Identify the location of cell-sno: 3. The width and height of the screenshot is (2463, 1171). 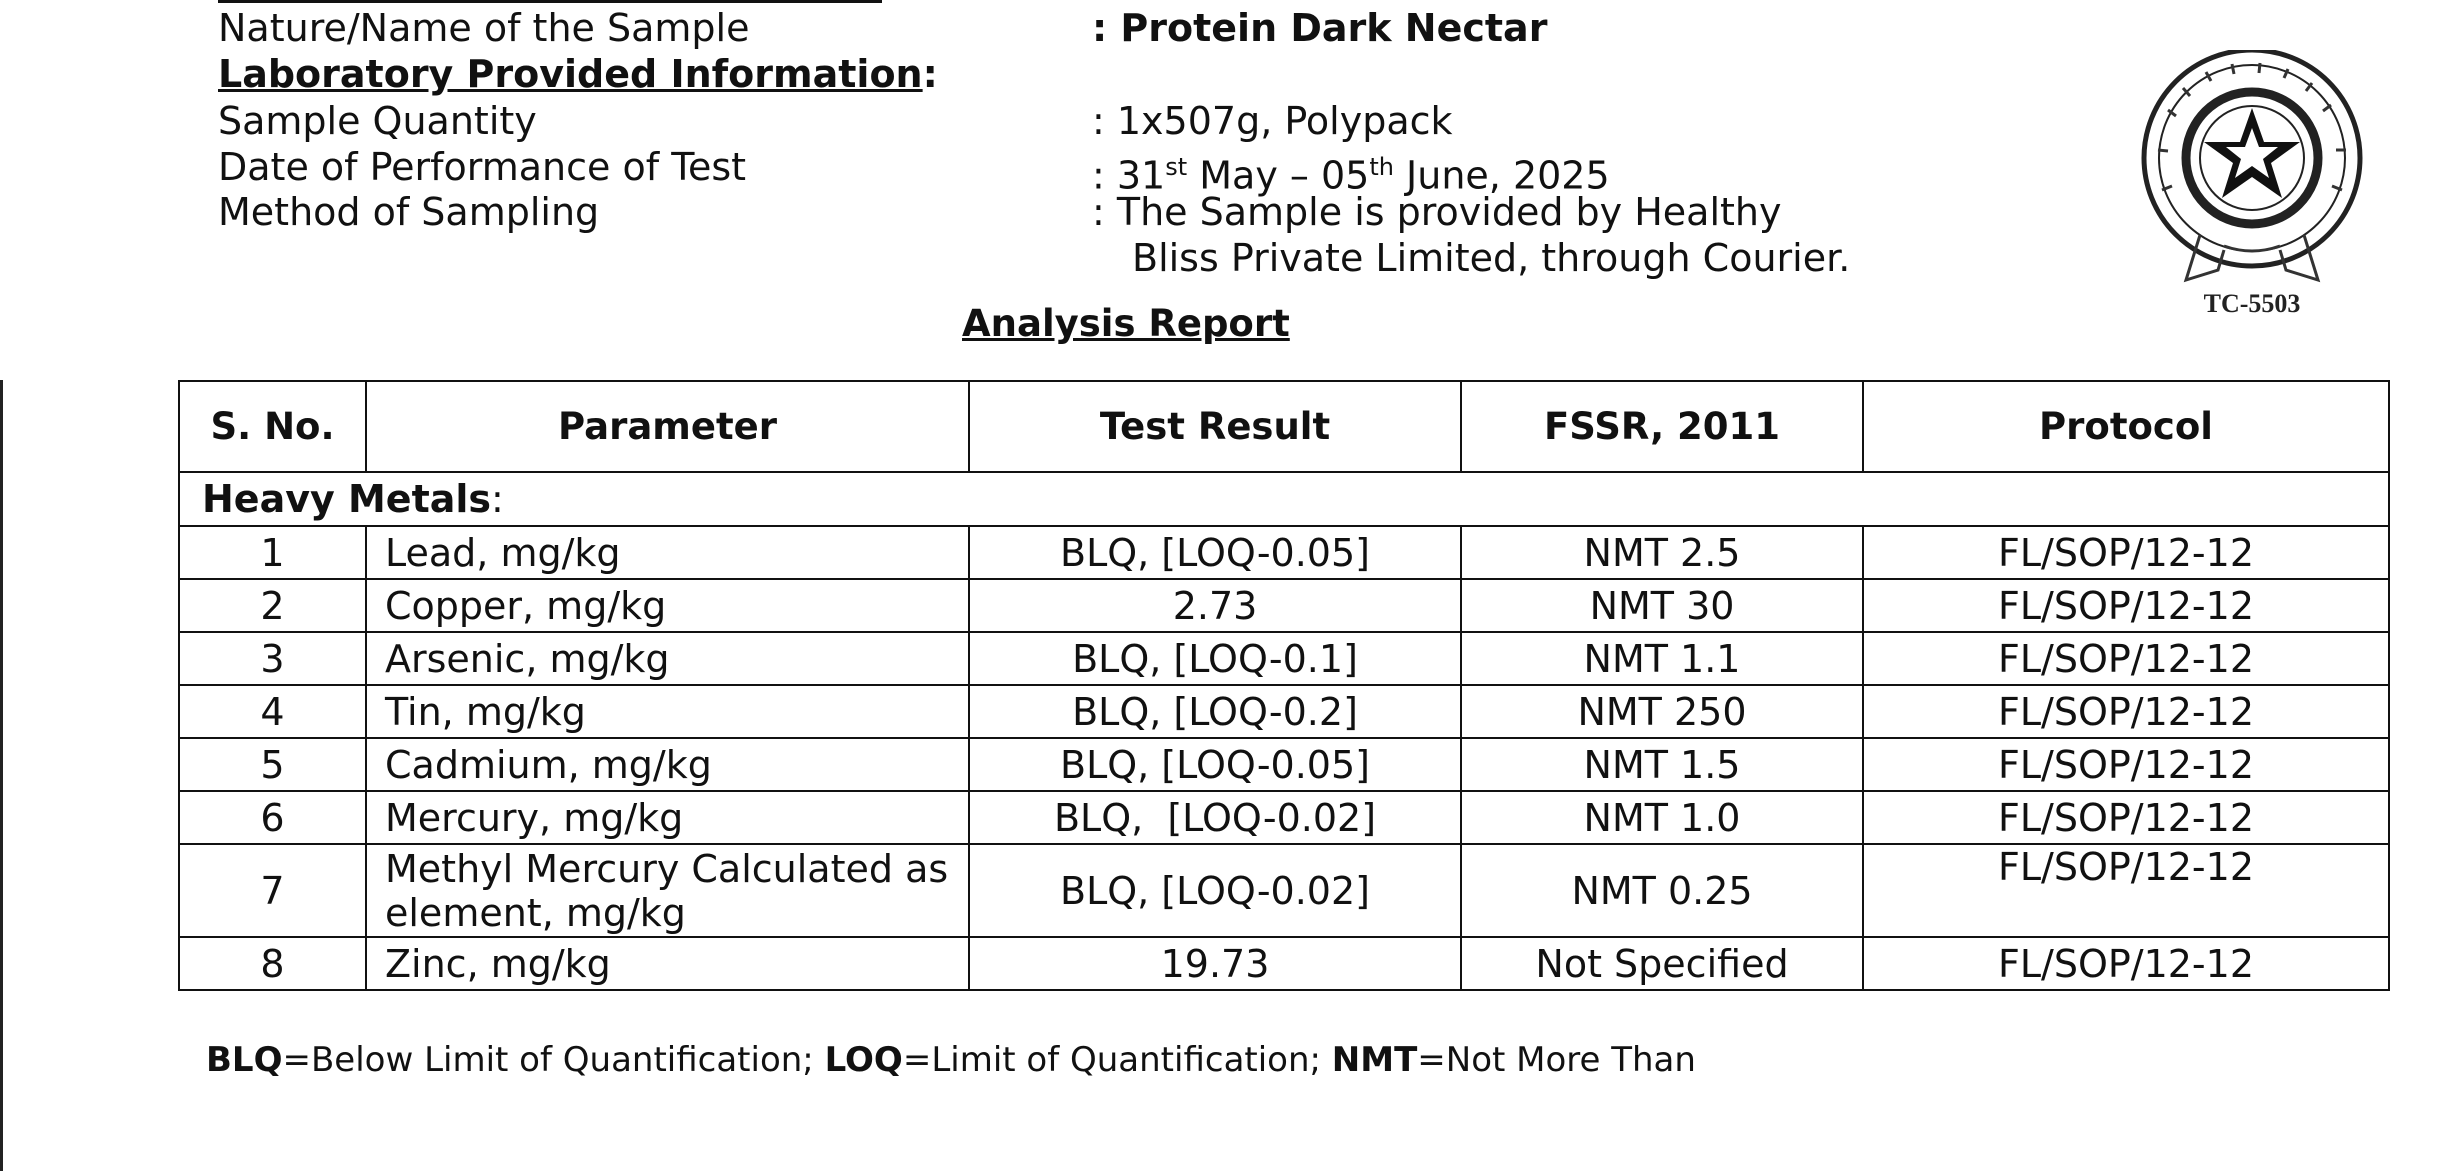
(272, 658).